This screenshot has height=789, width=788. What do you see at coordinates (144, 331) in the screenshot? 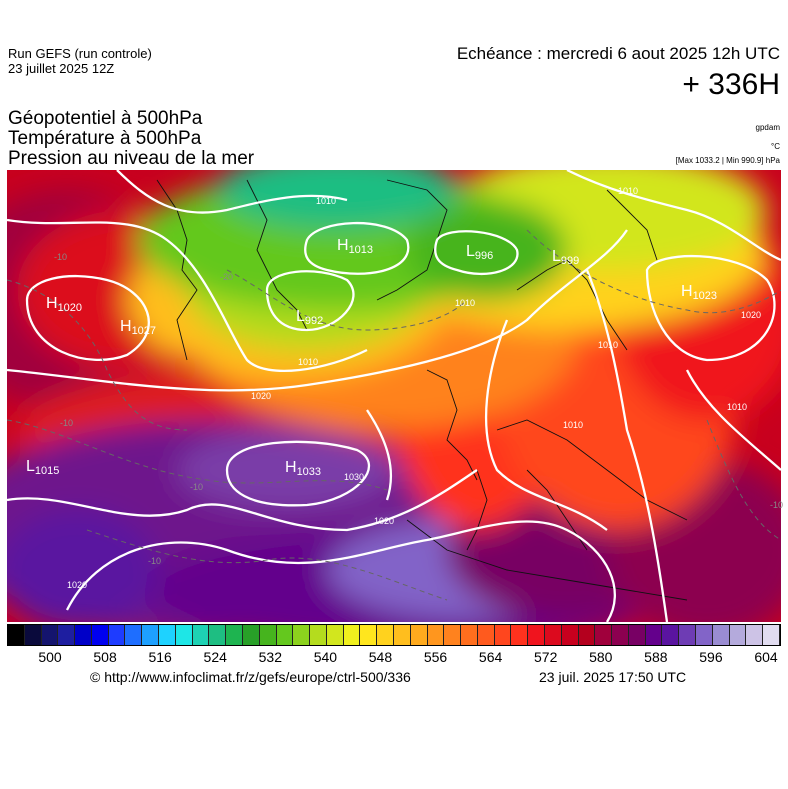
I see `pressure-center-value: 1027` at bounding box center [144, 331].